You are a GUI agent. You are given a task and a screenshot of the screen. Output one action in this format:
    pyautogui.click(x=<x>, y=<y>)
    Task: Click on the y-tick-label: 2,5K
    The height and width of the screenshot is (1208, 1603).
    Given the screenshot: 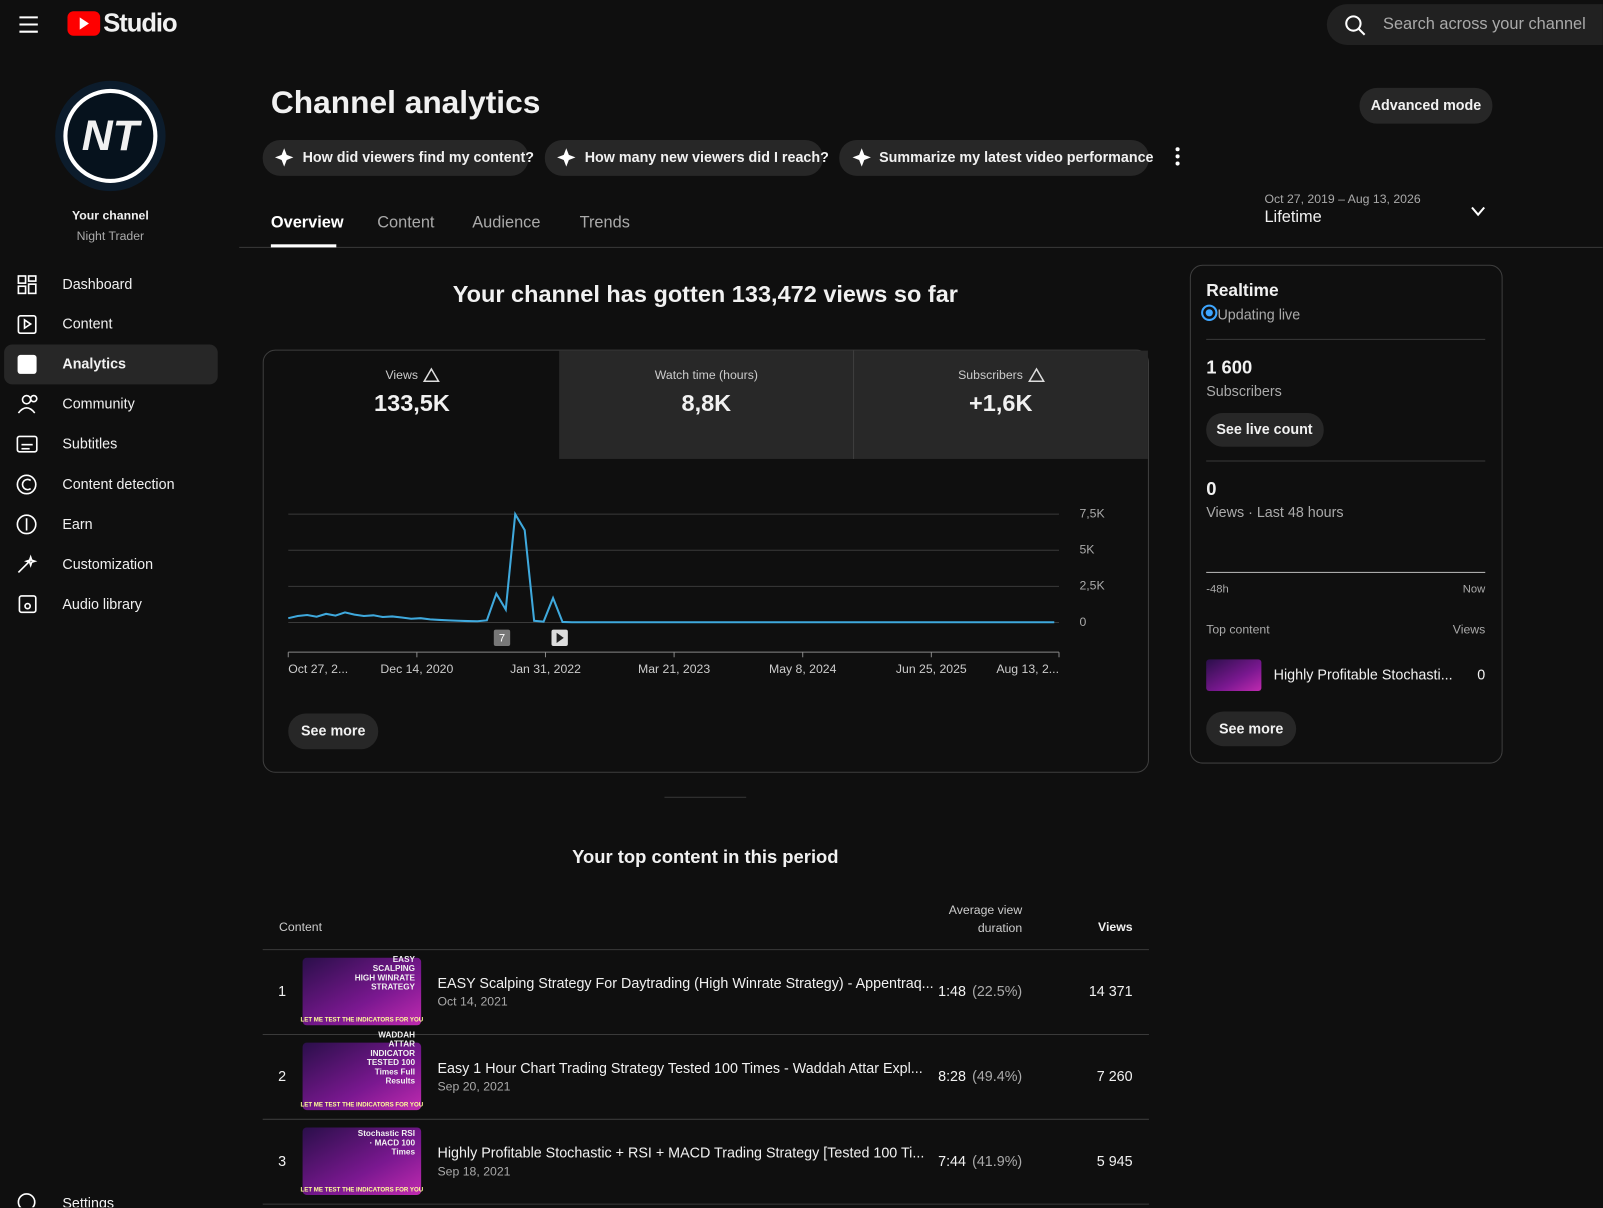 What is the action you would take?
    pyautogui.click(x=1092, y=586)
    